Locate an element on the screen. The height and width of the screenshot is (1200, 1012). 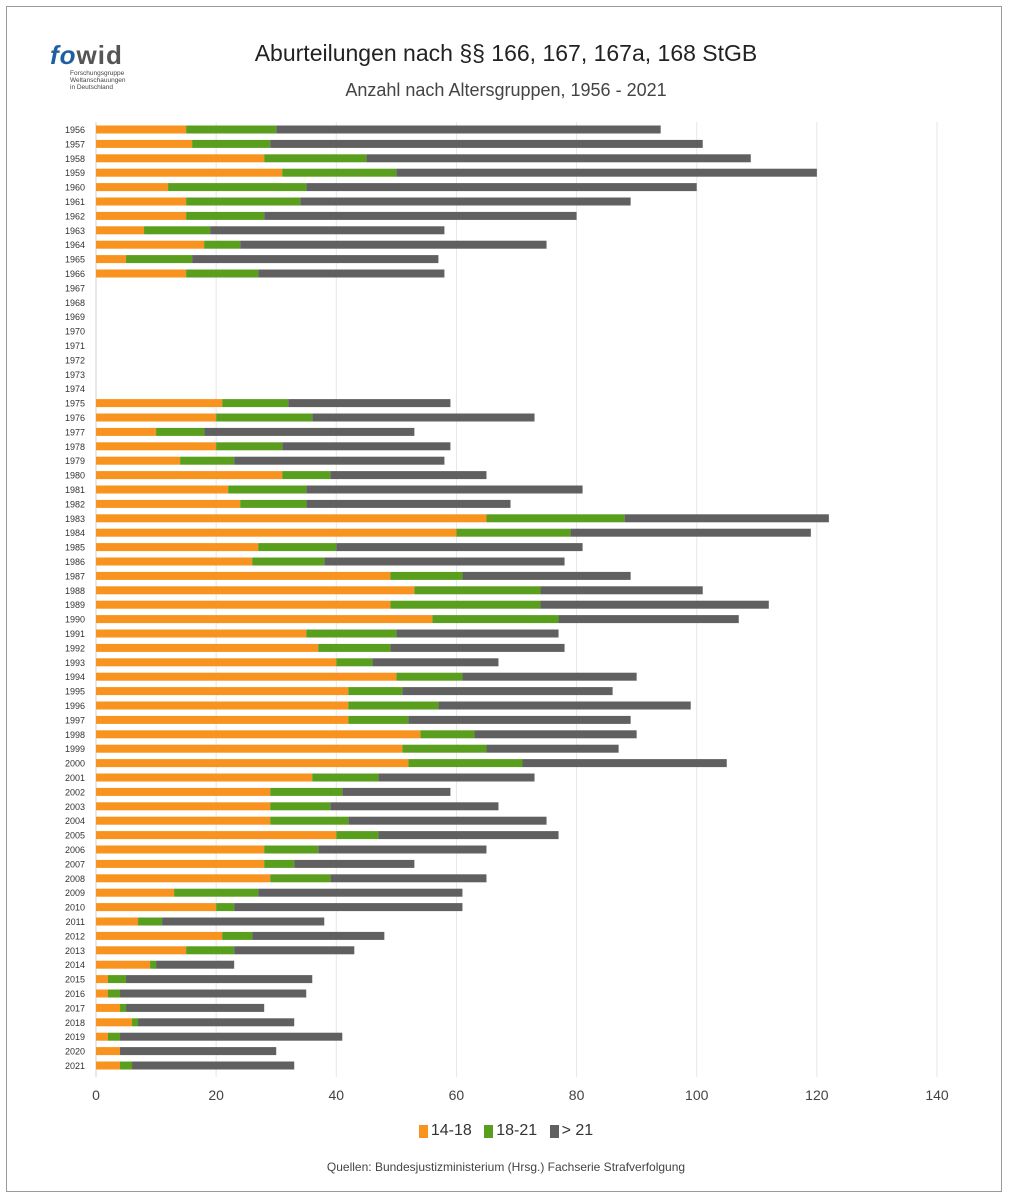
y-tick-label-2014: 2014 is located at coordinates (75, 965).